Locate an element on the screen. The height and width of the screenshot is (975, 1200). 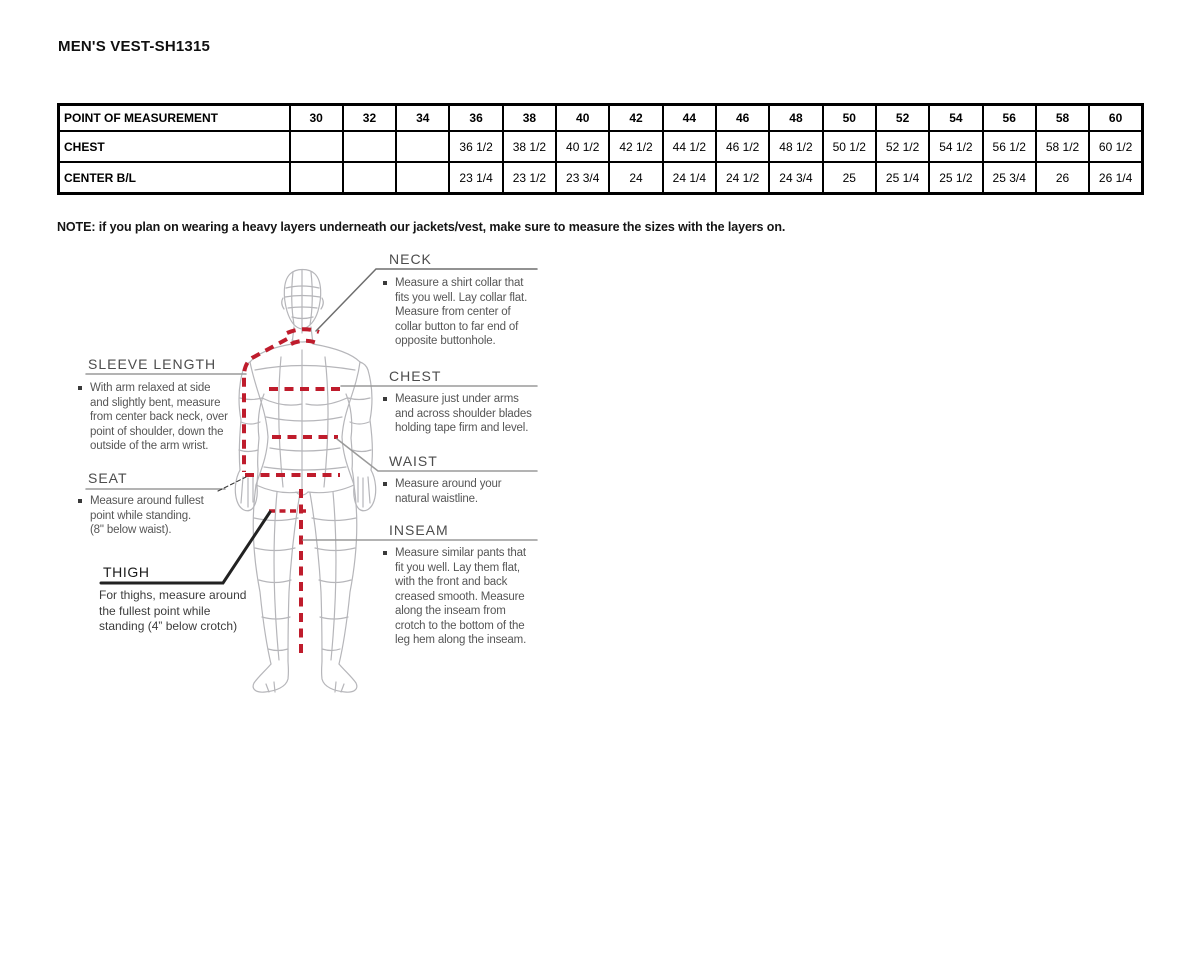
header-cell-size: 50 is located at coordinates (849, 117).